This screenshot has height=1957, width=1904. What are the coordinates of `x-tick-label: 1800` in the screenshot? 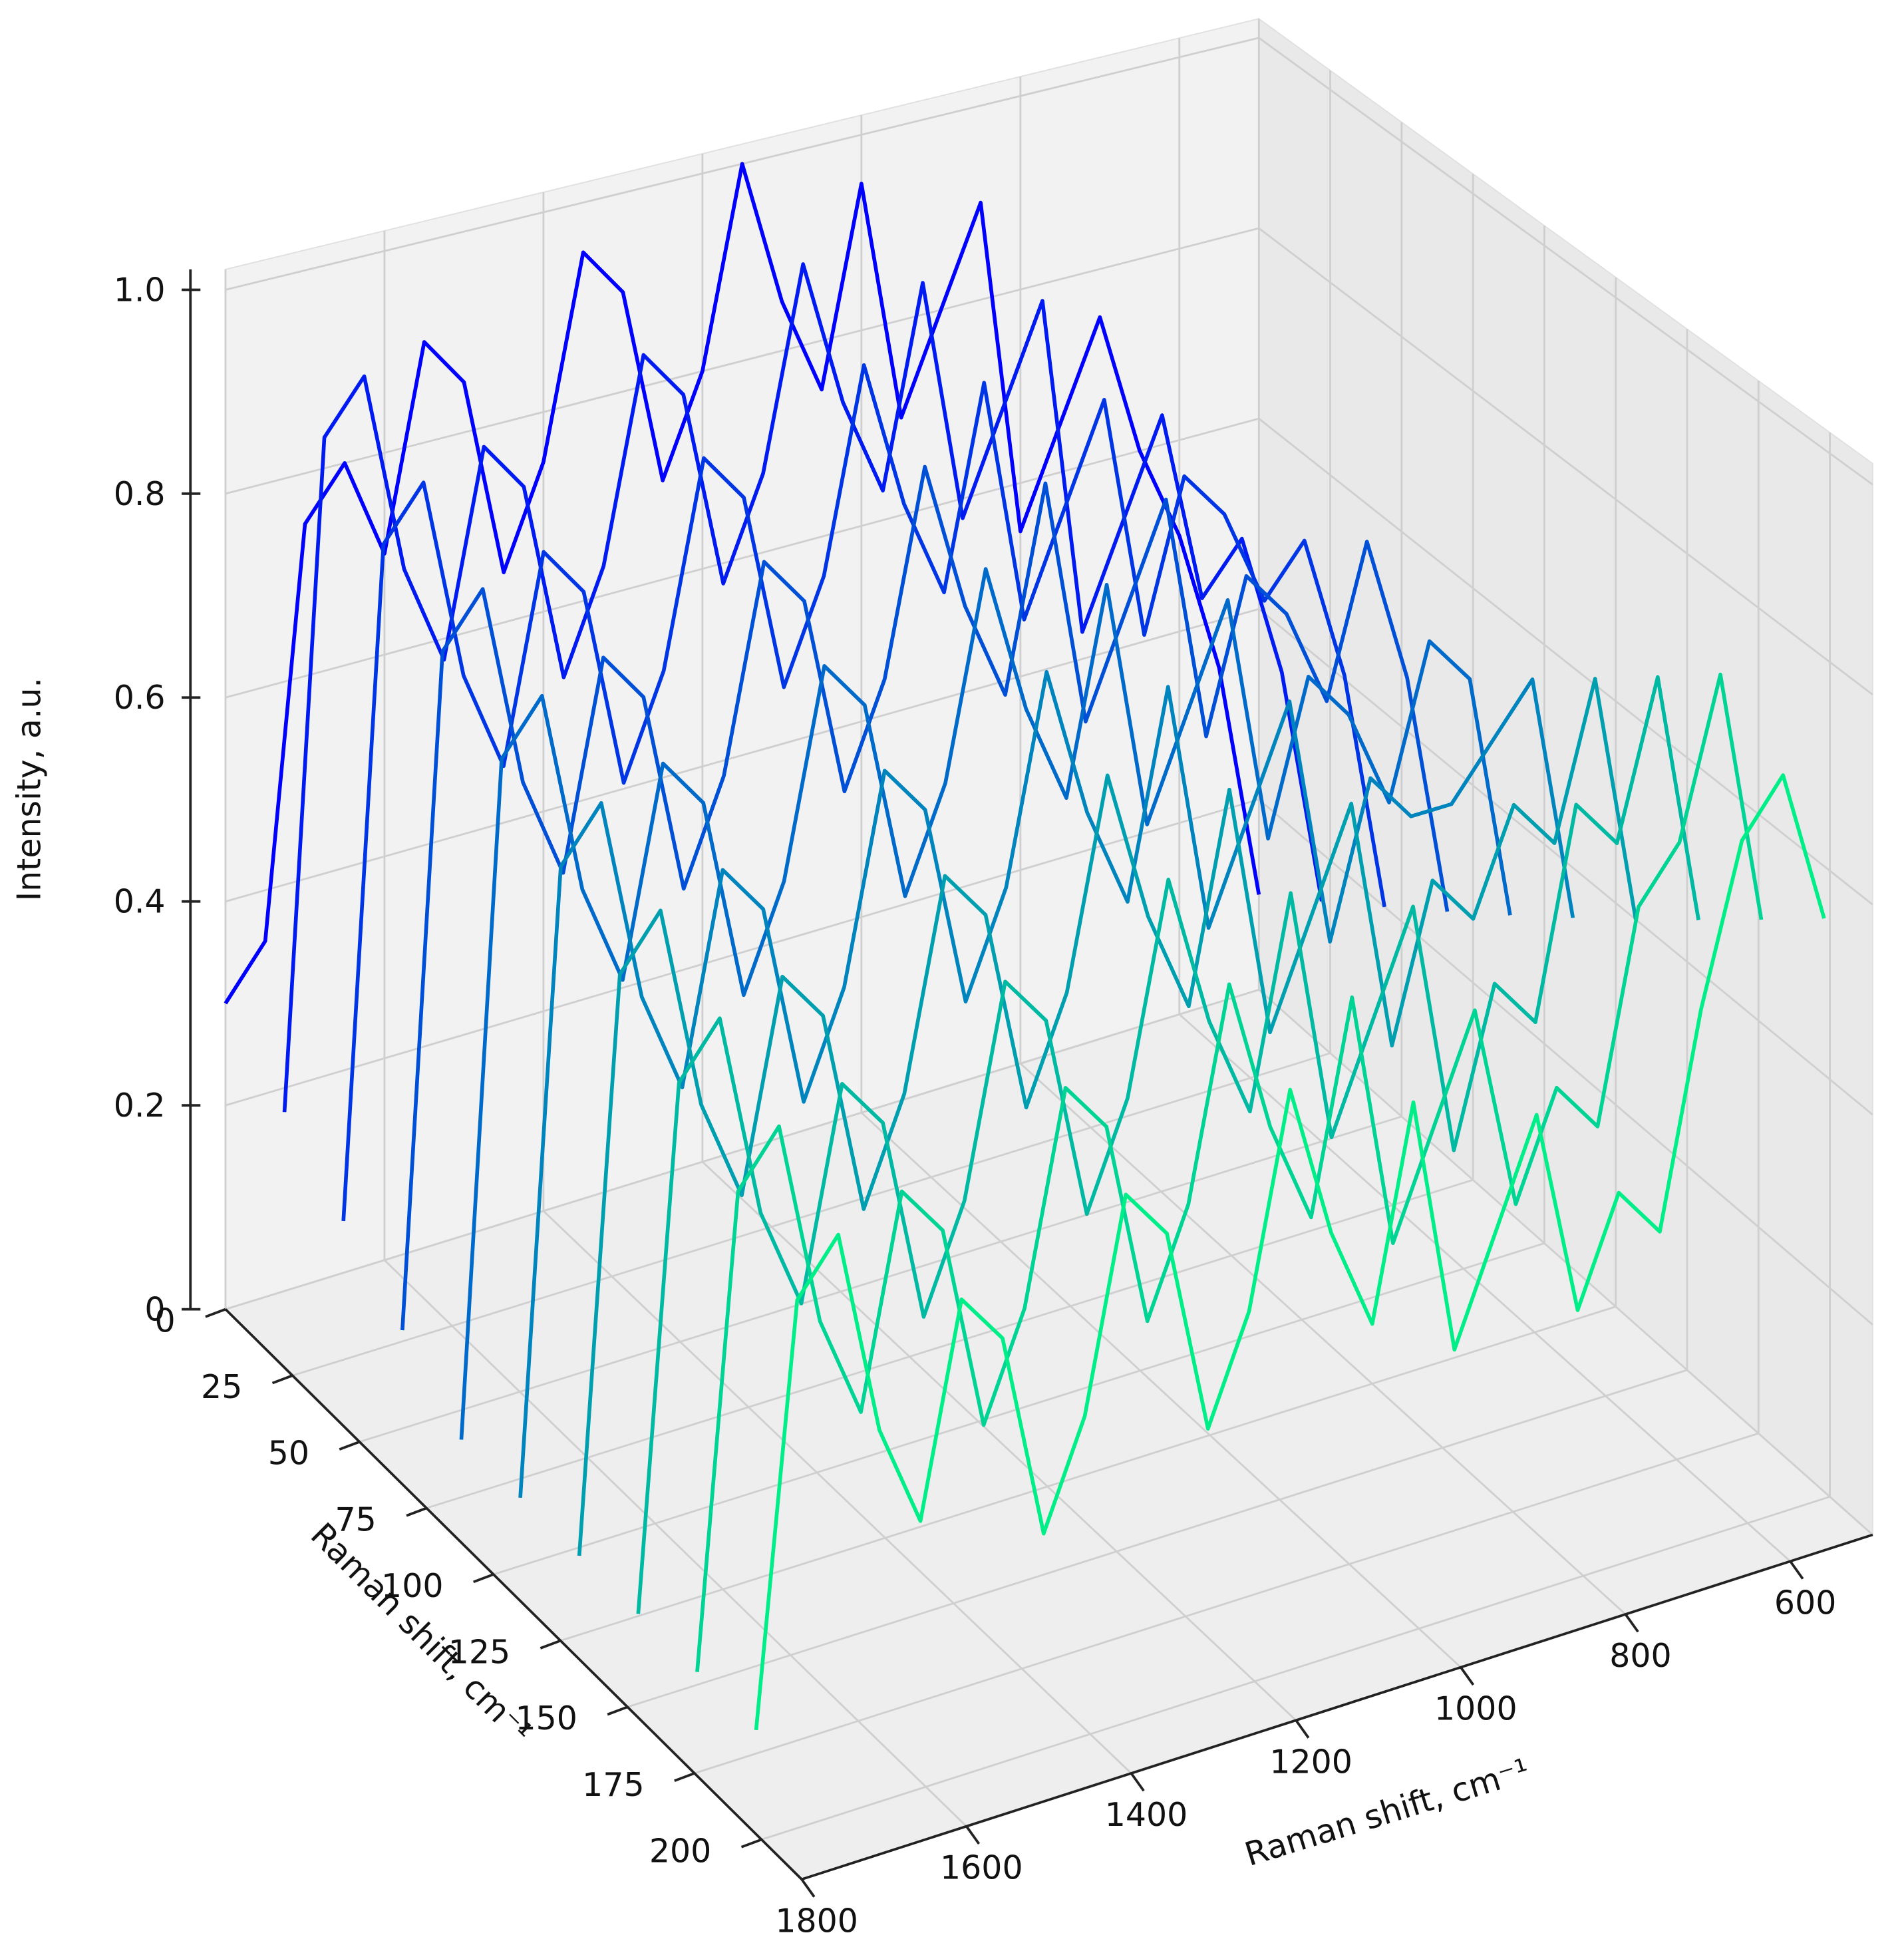 It's located at (816, 1921).